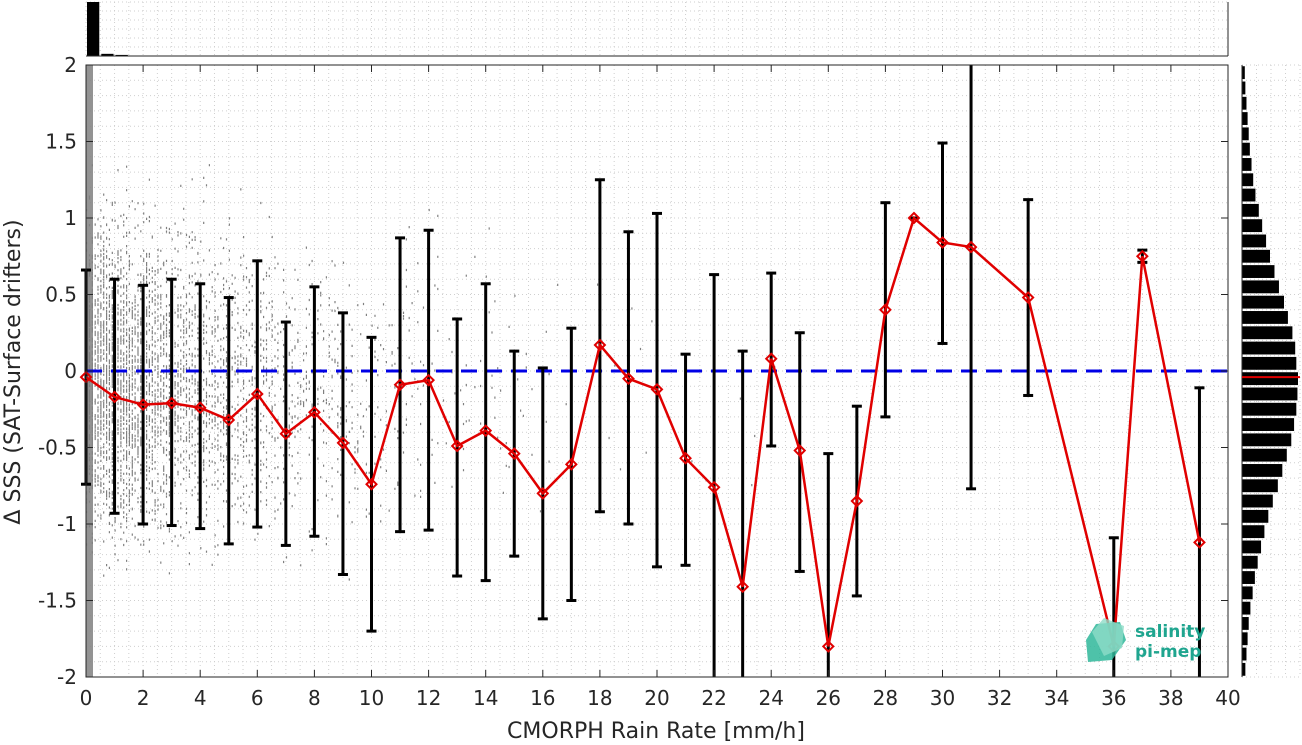 The width and height of the screenshot is (1302, 745). Describe the element at coordinates (1108, 637) in the screenshot. I see `logo-mark-front` at that location.